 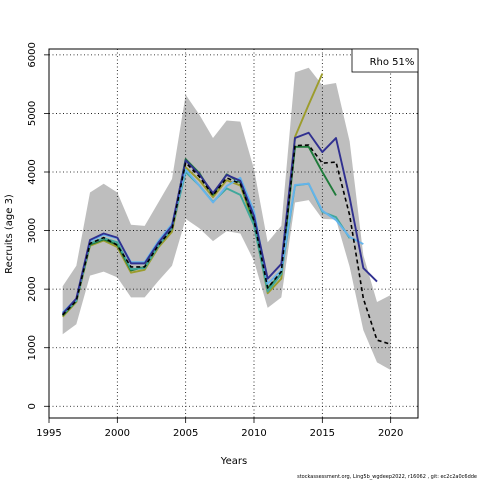 What do you see at coordinates (32, 406) in the screenshot?
I see `y-tick-label-0: 0` at bounding box center [32, 406].